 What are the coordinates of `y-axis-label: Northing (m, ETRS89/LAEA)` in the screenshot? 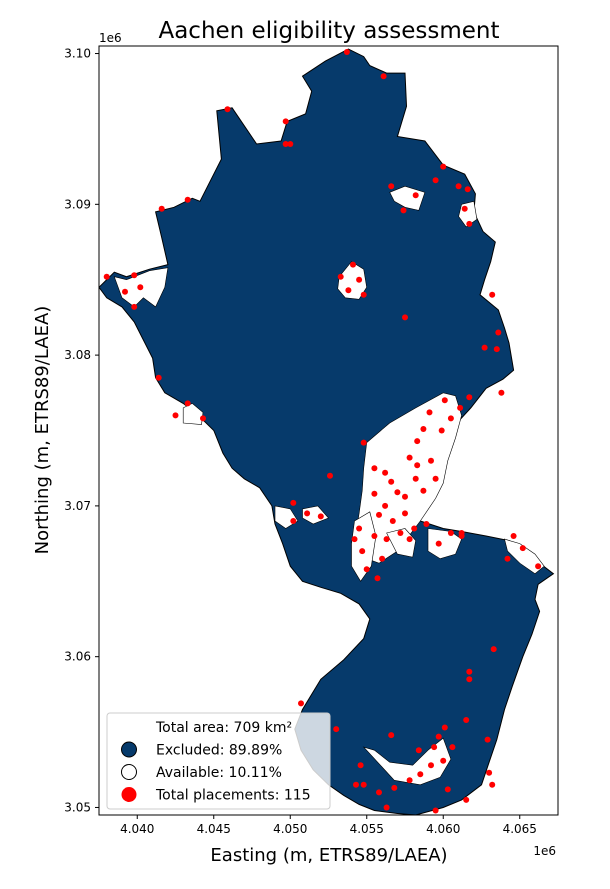 It's located at (42, 430).